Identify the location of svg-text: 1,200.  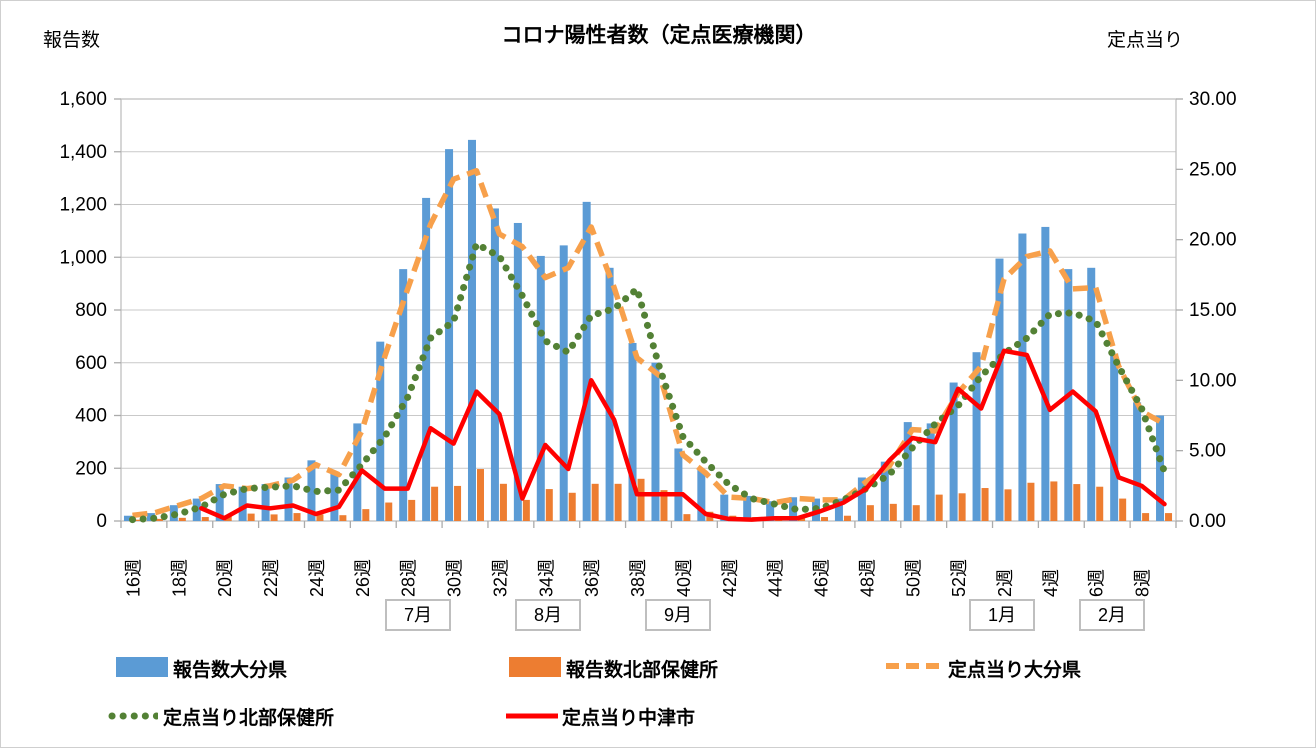
(83, 205).